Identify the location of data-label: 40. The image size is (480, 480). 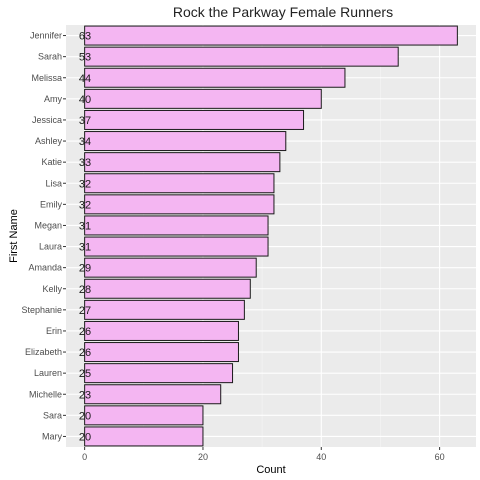
(85, 100).